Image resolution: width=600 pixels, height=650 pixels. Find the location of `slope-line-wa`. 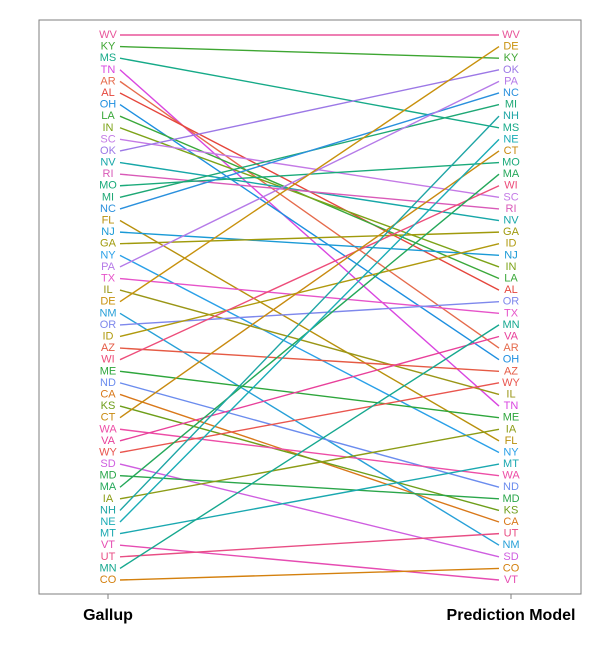

slope-line-wa is located at coordinates (309, 452).